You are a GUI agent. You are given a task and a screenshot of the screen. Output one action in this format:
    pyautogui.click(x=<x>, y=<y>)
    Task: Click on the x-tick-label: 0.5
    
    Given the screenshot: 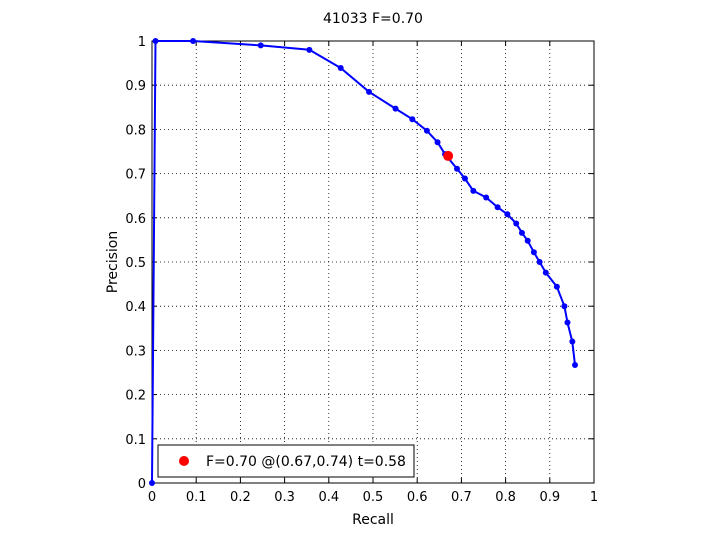 What is the action you would take?
    pyautogui.click(x=373, y=497)
    